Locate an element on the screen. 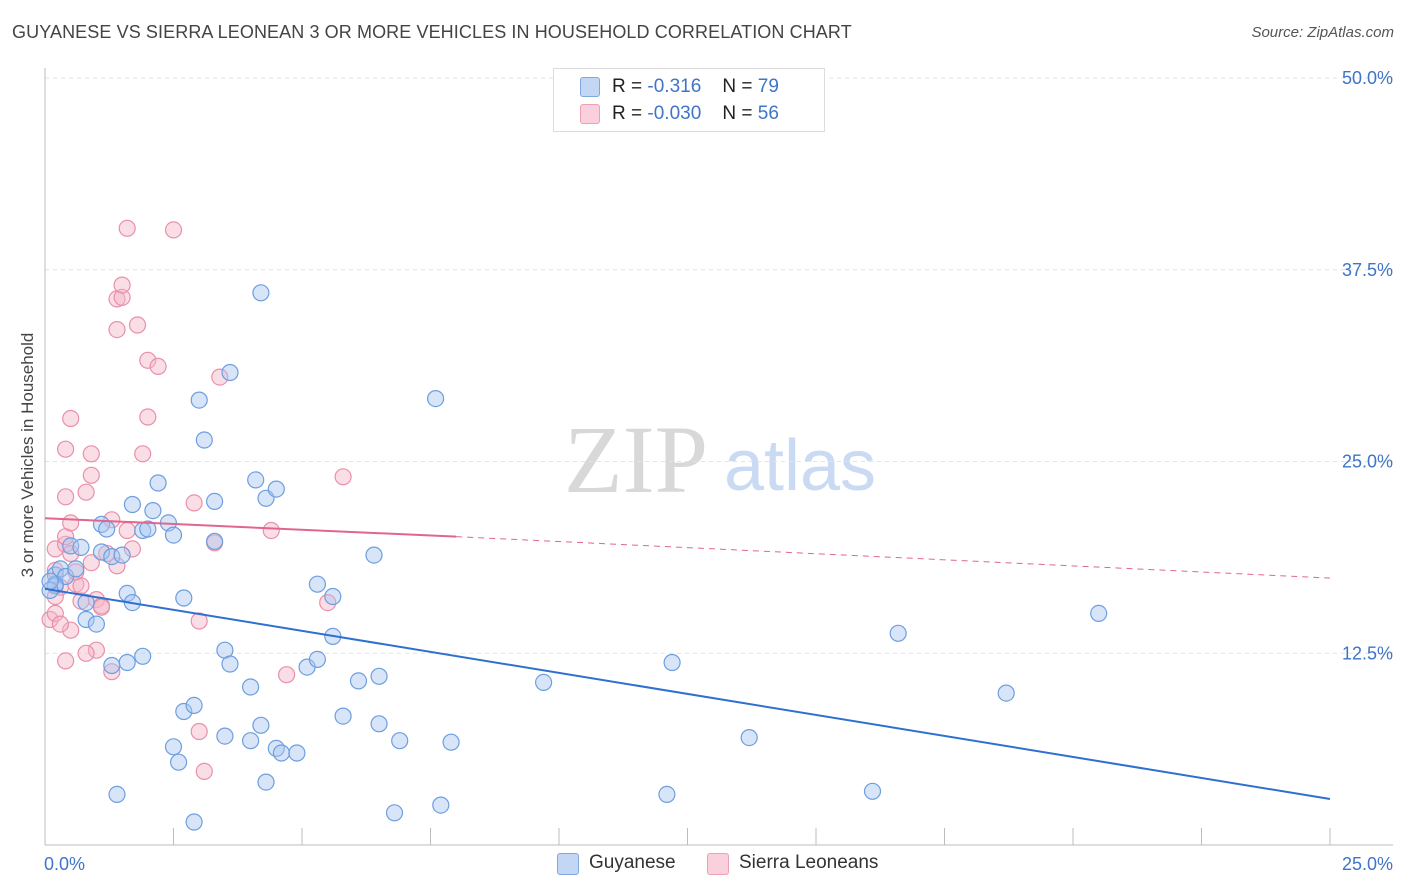  correlation-legend: R = -0.316 N = 79 R = -0.030 N = 56 is located at coordinates (689, 100).